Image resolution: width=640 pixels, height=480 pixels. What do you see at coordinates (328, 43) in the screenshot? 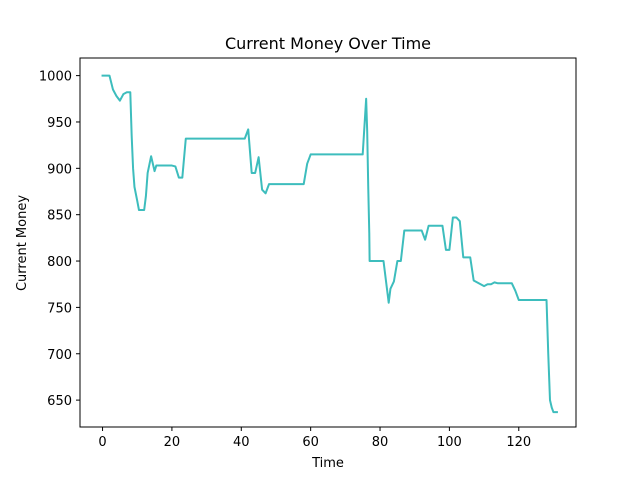
I see `chart-title: Current Money Over Time` at bounding box center [328, 43].